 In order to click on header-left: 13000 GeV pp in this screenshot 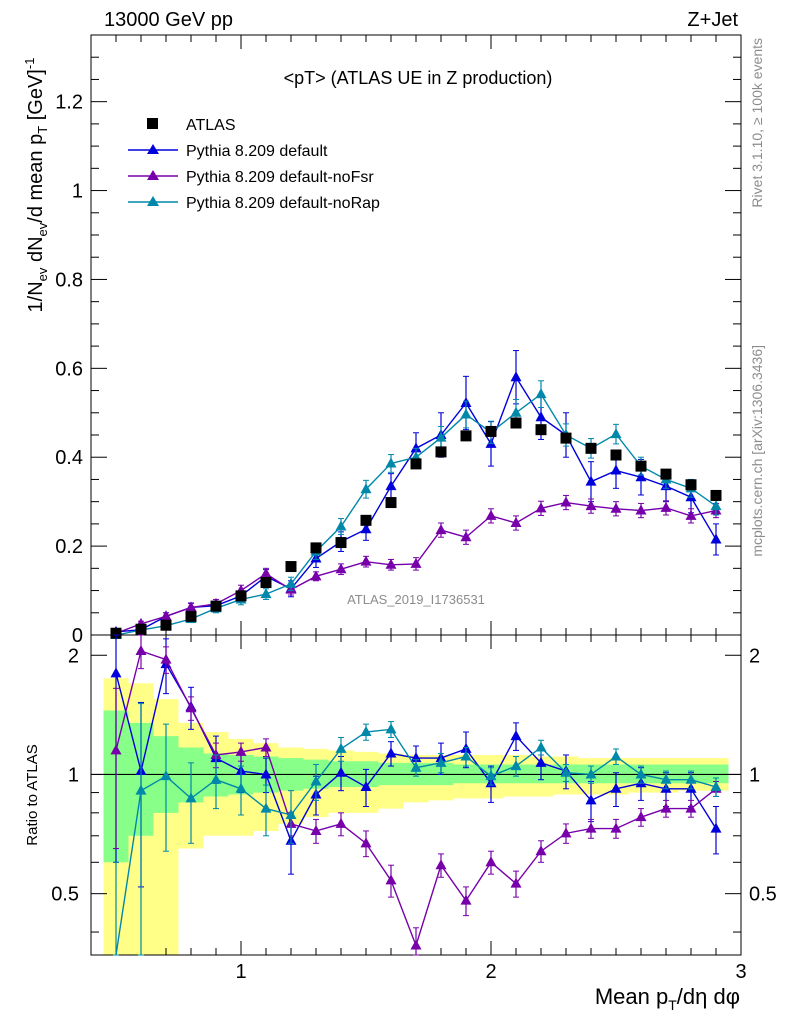, I will do `click(168, 20)`.